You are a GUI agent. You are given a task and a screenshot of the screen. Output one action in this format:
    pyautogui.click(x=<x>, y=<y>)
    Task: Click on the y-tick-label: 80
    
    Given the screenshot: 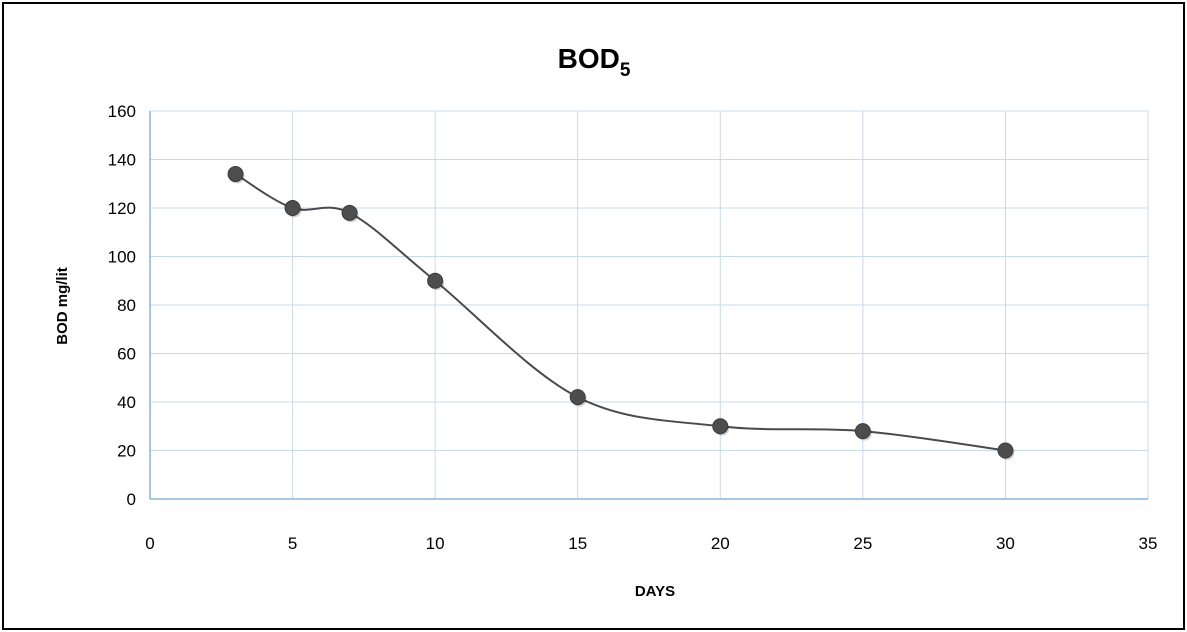 What is the action you would take?
    pyautogui.click(x=126, y=305)
    